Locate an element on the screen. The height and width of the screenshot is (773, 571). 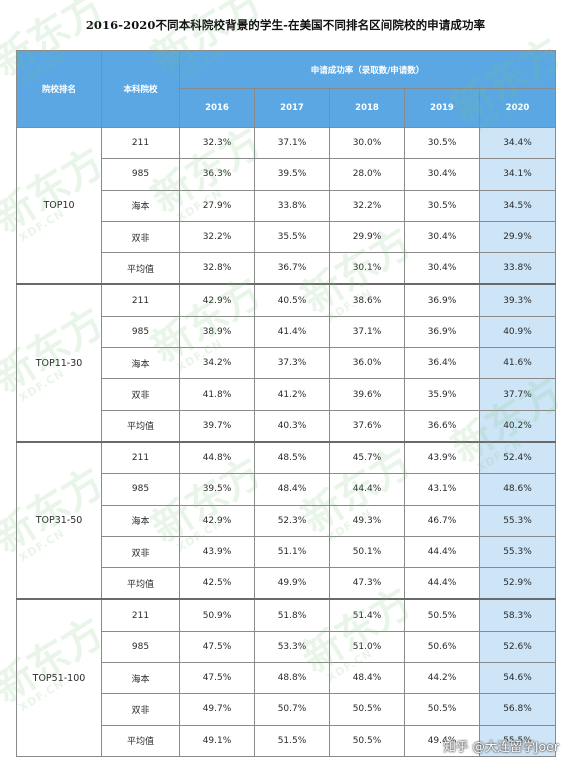
table-row: 海本 47.5% 48.8% 48.4% 44.2% 54.6% is located at coordinates (286, 678).